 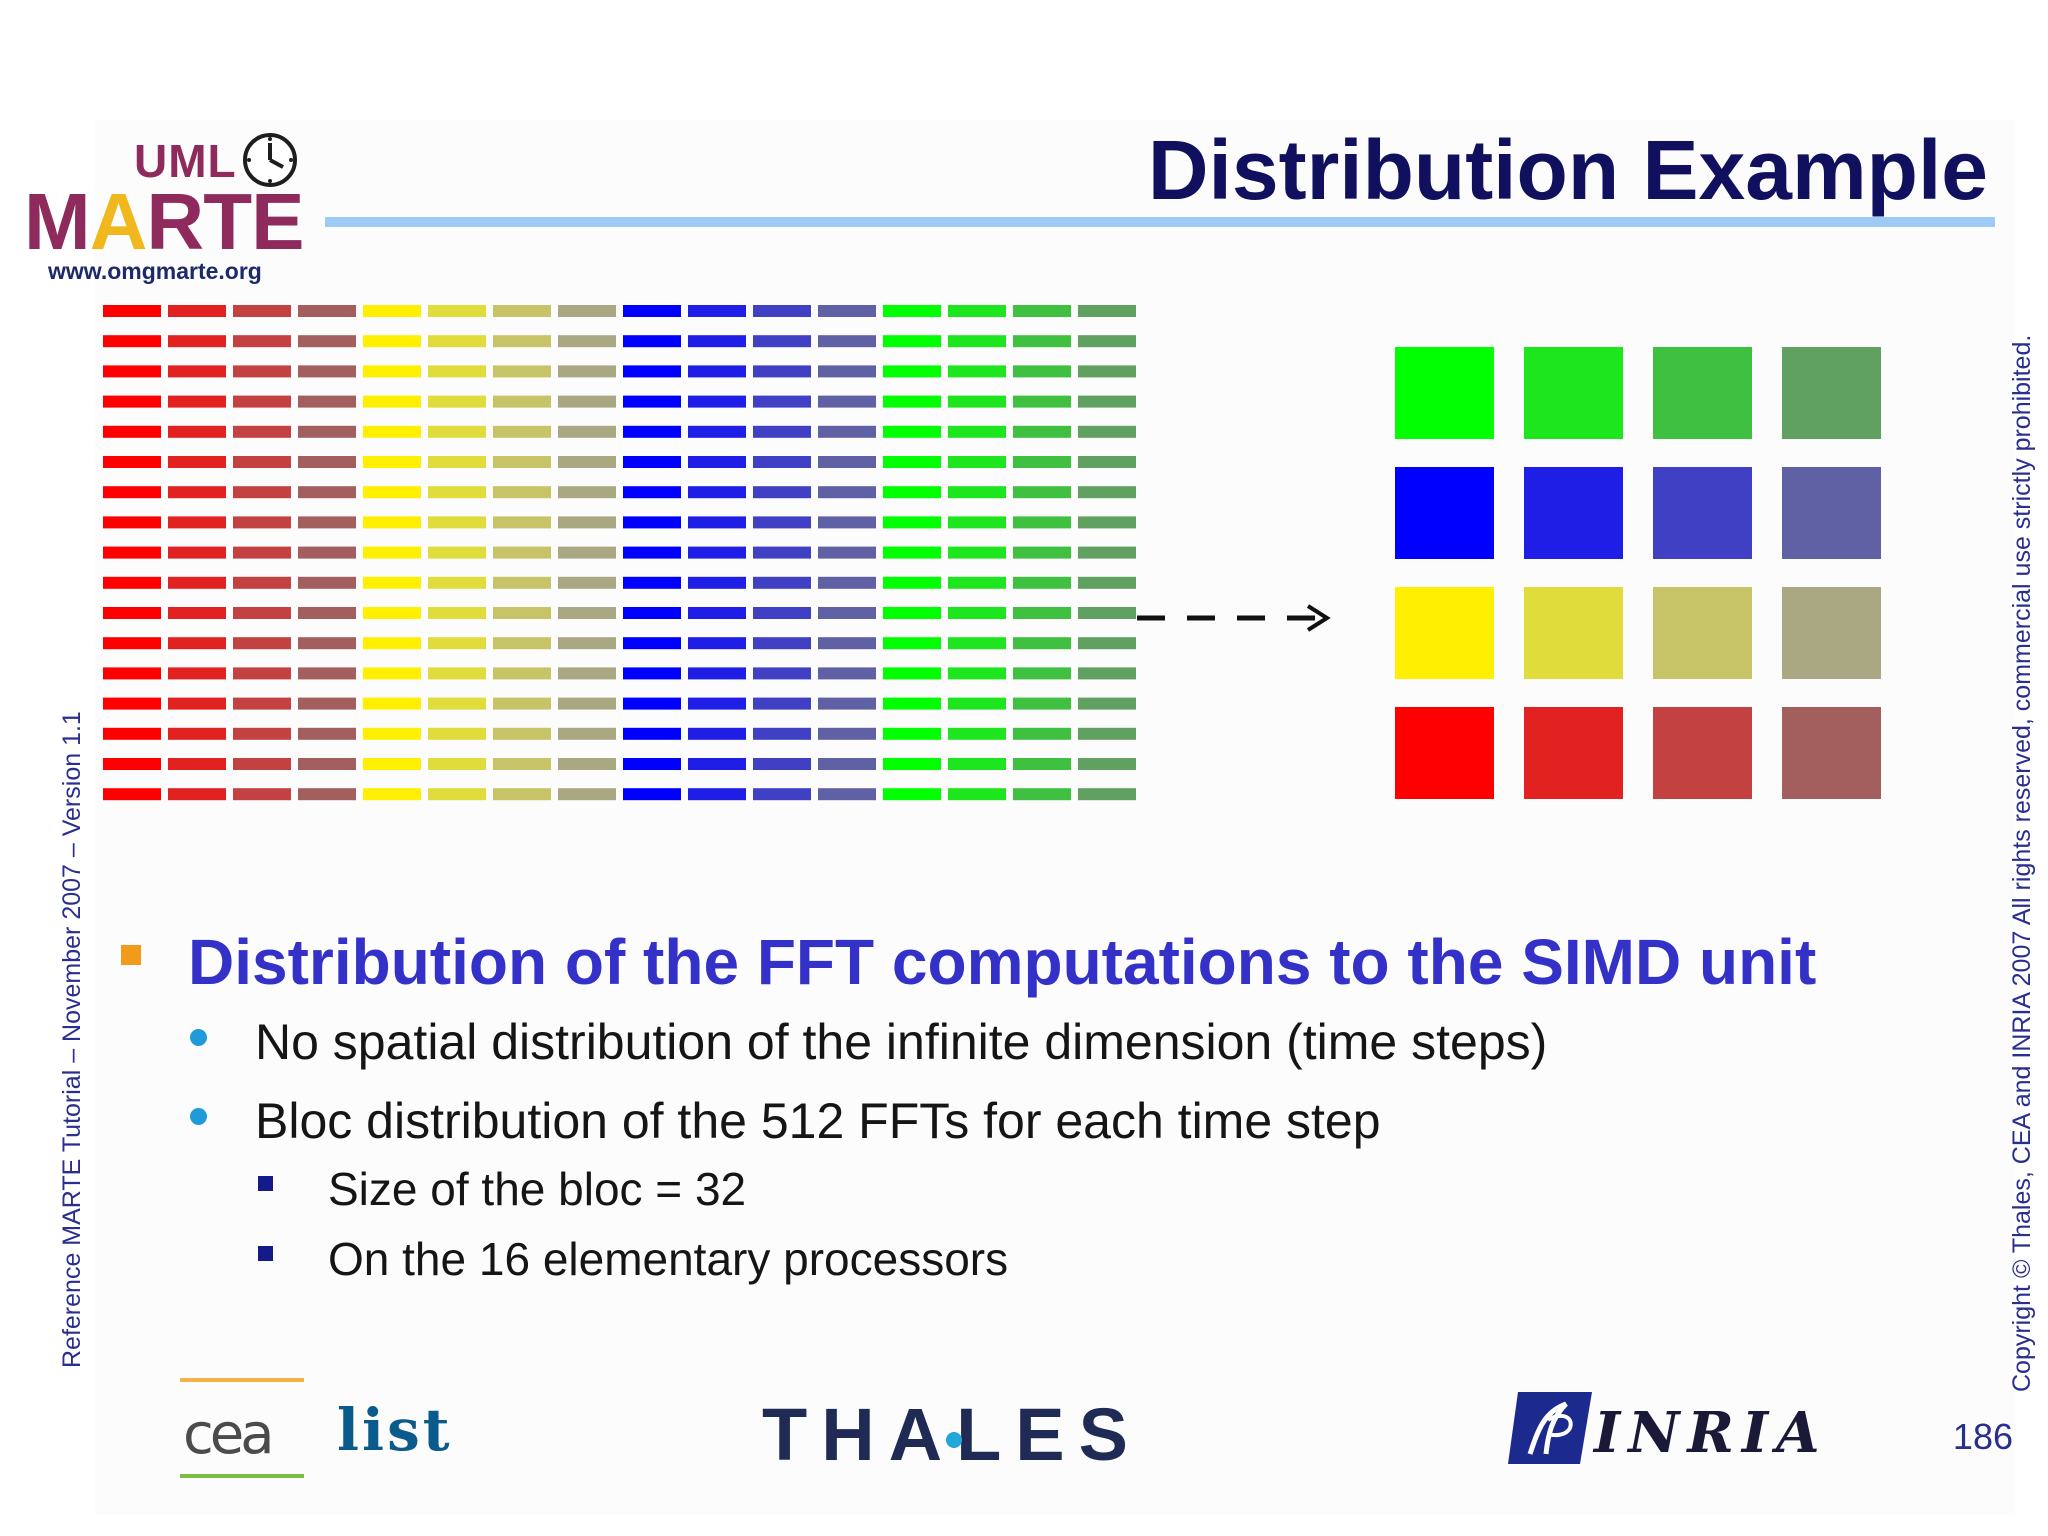 What do you see at coordinates (952, 1434) in the screenshot?
I see `thales-logo: THALES` at bounding box center [952, 1434].